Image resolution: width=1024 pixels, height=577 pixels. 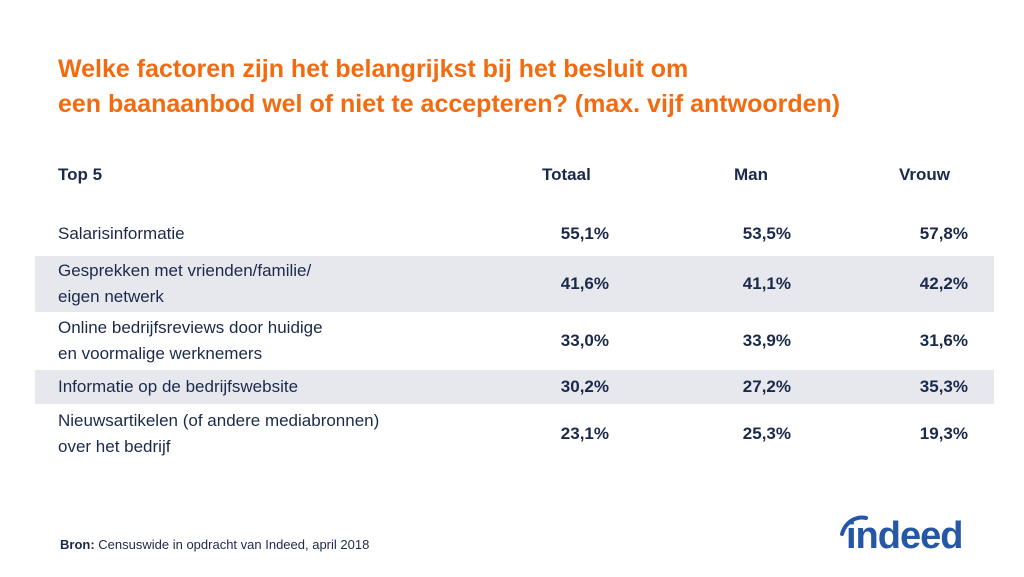 What do you see at coordinates (111, 296) in the screenshot?
I see `row-label-line: eigen netwerk` at bounding box center [111, 296].